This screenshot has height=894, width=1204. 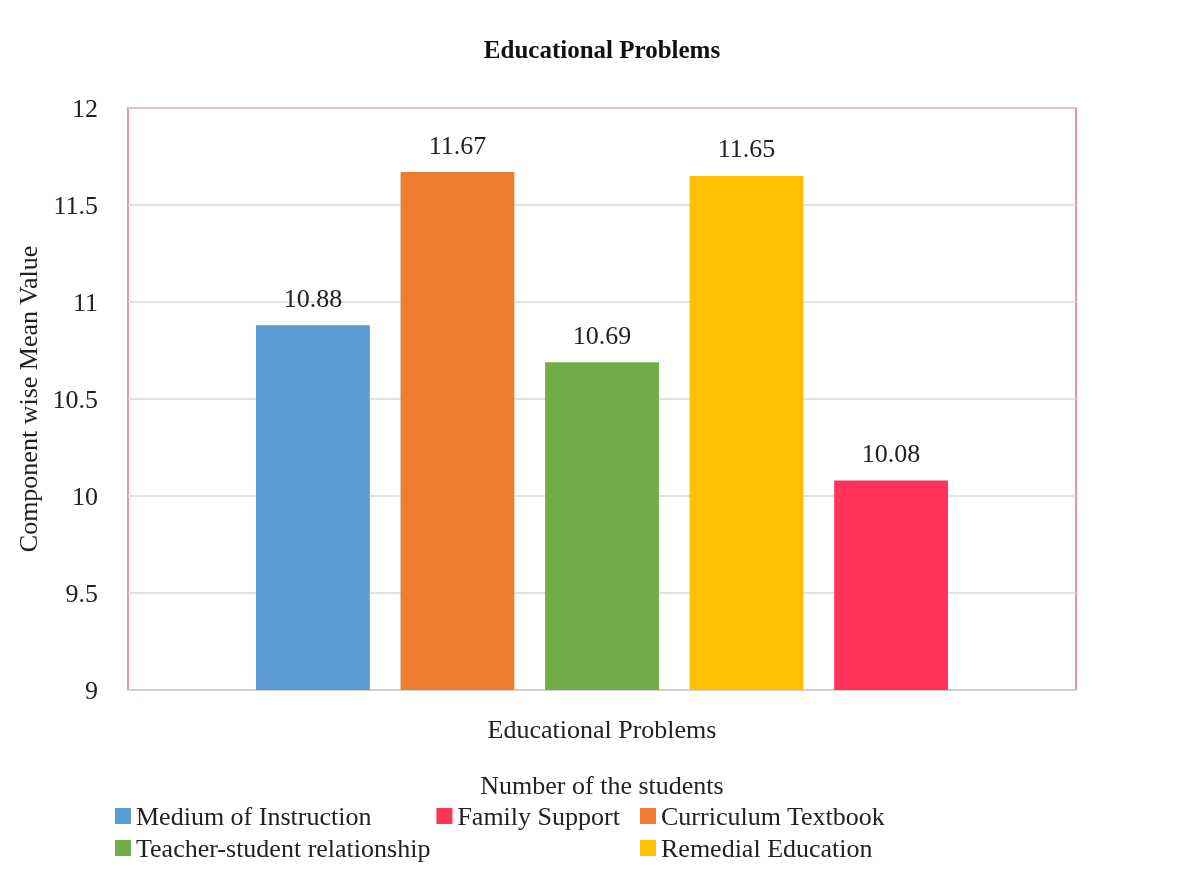 I want to click on legend-label: Curriculum Textbook, so click(x=773, y=816).